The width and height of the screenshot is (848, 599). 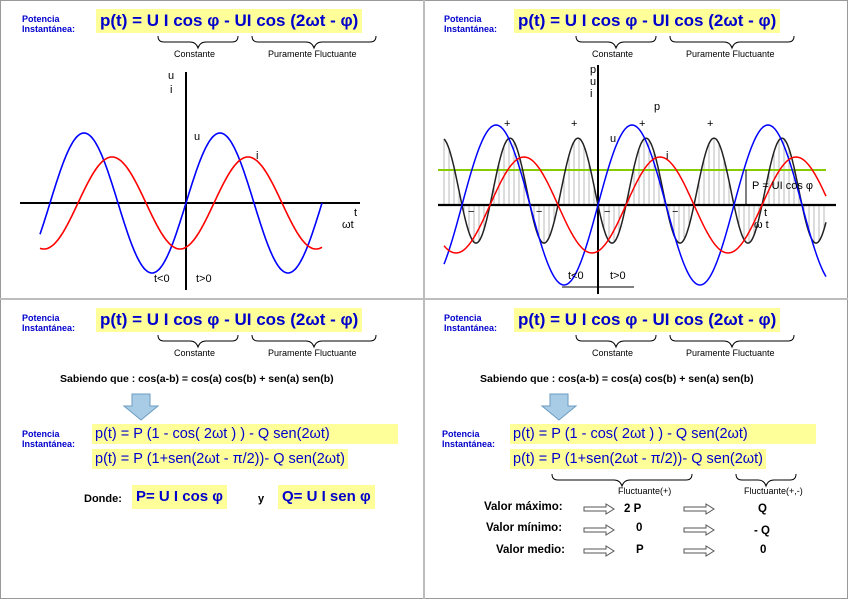 What do you see at coordinates (763, 550) in the screenshot?
I see `avg-q-value: 0` at bounding box center [763, 550].